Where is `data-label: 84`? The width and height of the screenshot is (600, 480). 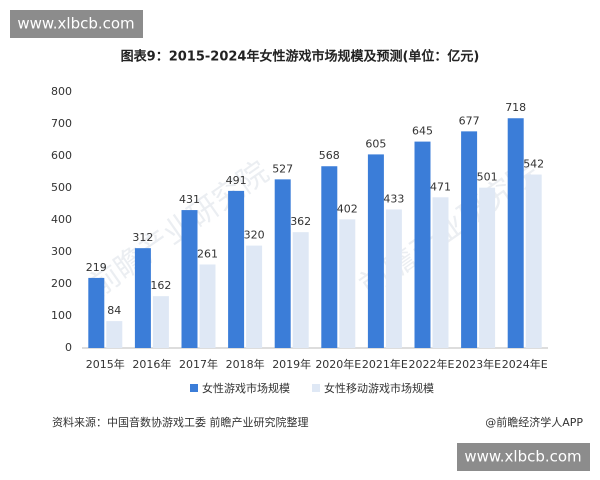
data-label: 84 is located at coordinates (114, 310).